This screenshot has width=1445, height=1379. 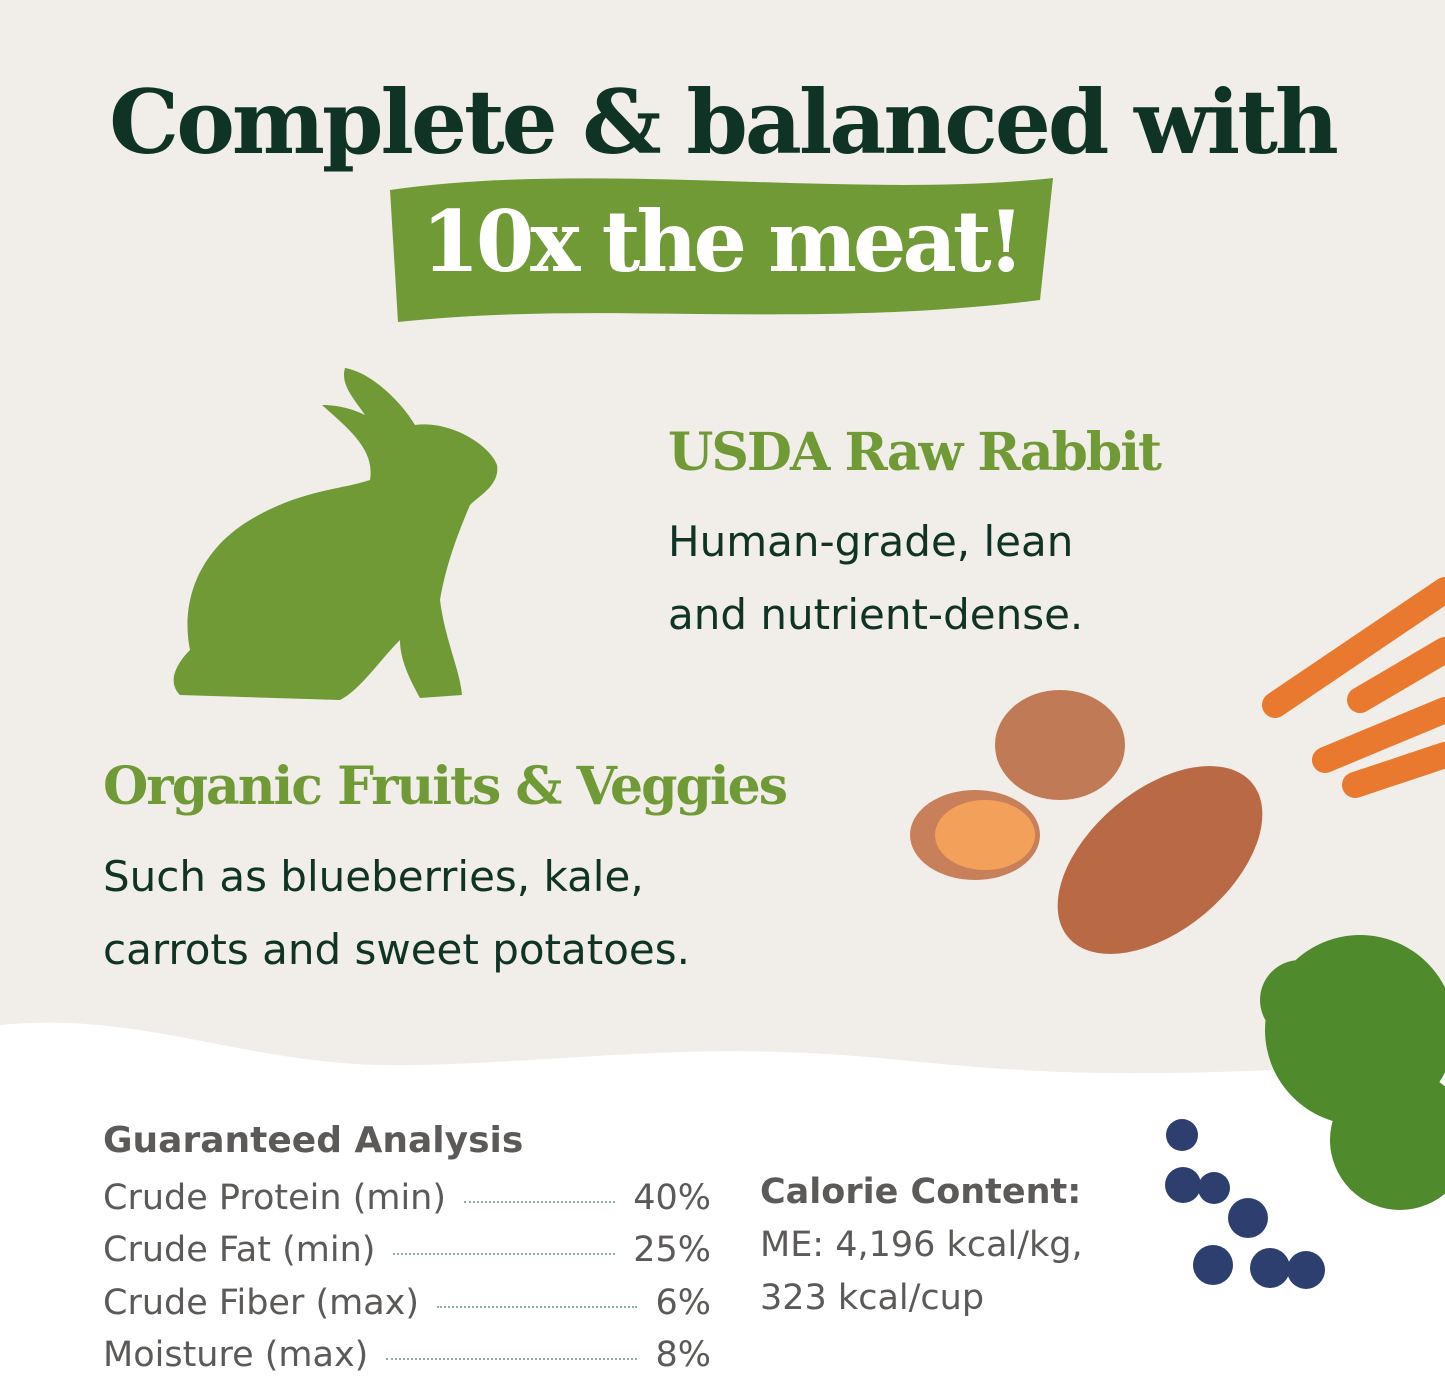 I want to click on row-label: Moisture (max), so click(x=236, y=1355).